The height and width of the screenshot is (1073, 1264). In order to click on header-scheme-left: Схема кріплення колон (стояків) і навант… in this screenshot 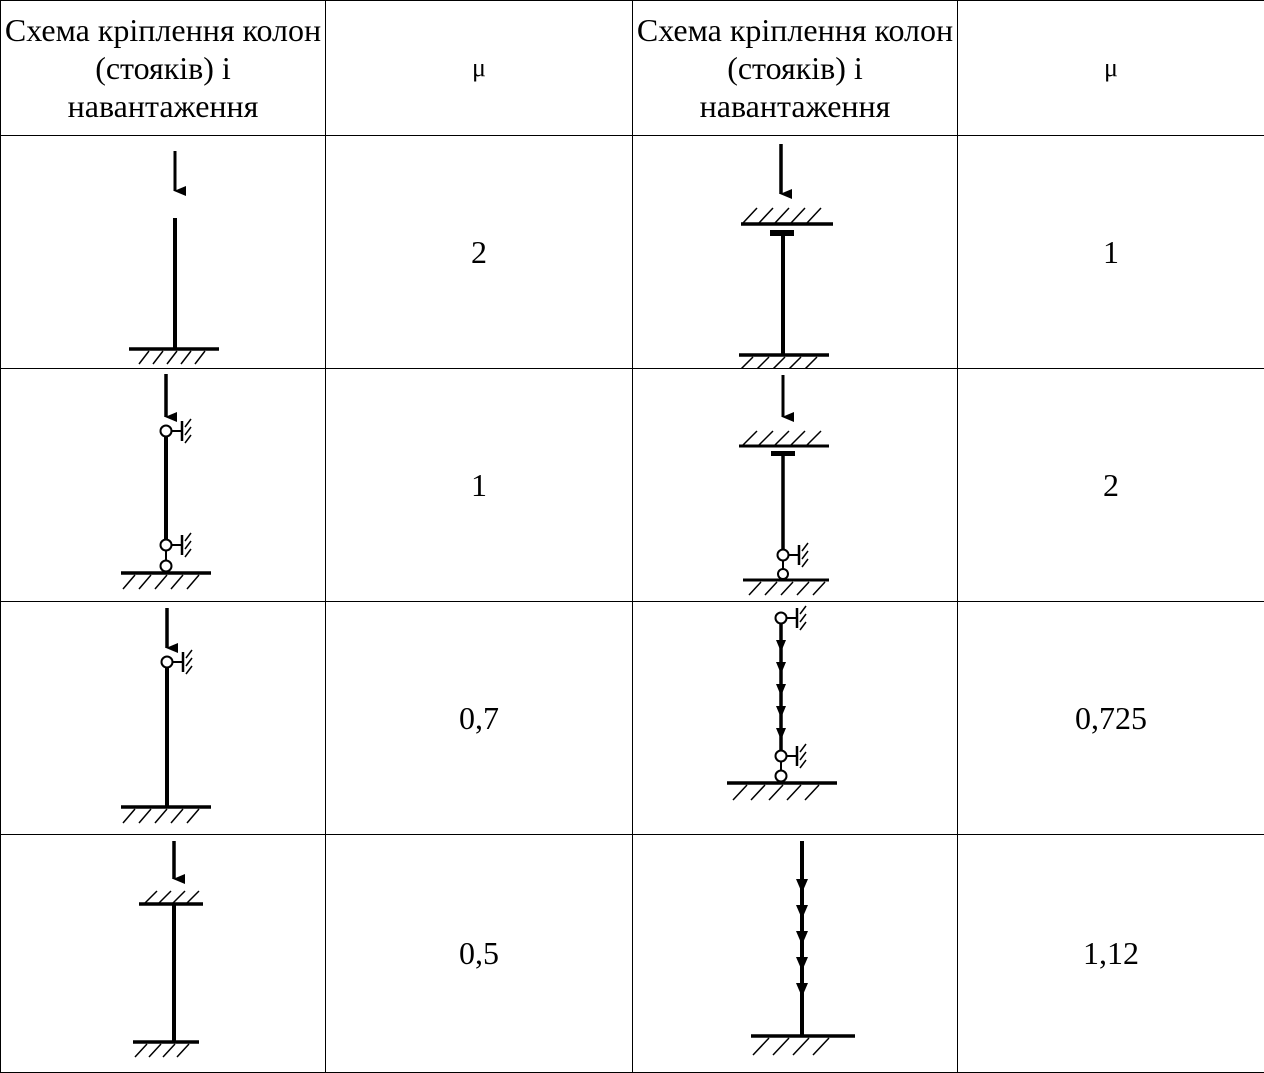, I will do `click(163, 68)`.